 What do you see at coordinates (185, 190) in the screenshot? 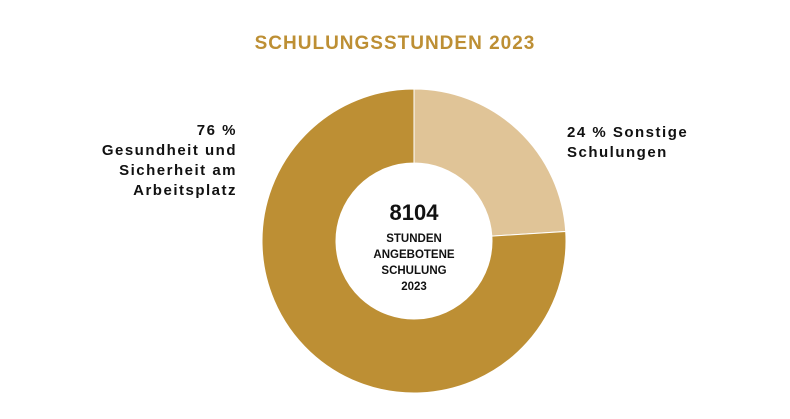
I see `slice-label-line: Arbeitsplatz` at bounding box center [185, 190].